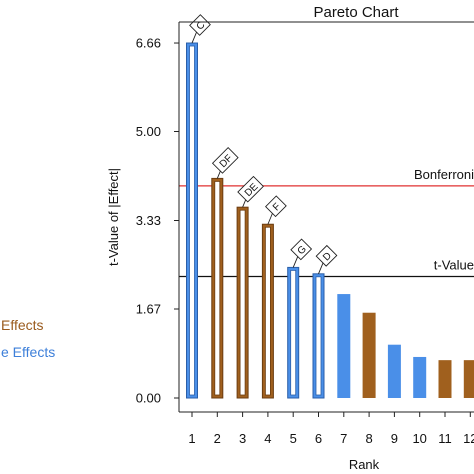 The height and width of the screenshot is (474, 474). Describe the element at coordinates (331, 429) in the screenshot. I see `x-ticks: 1 2 3 4 5 6 7 8 9 10 11 12` at that location.